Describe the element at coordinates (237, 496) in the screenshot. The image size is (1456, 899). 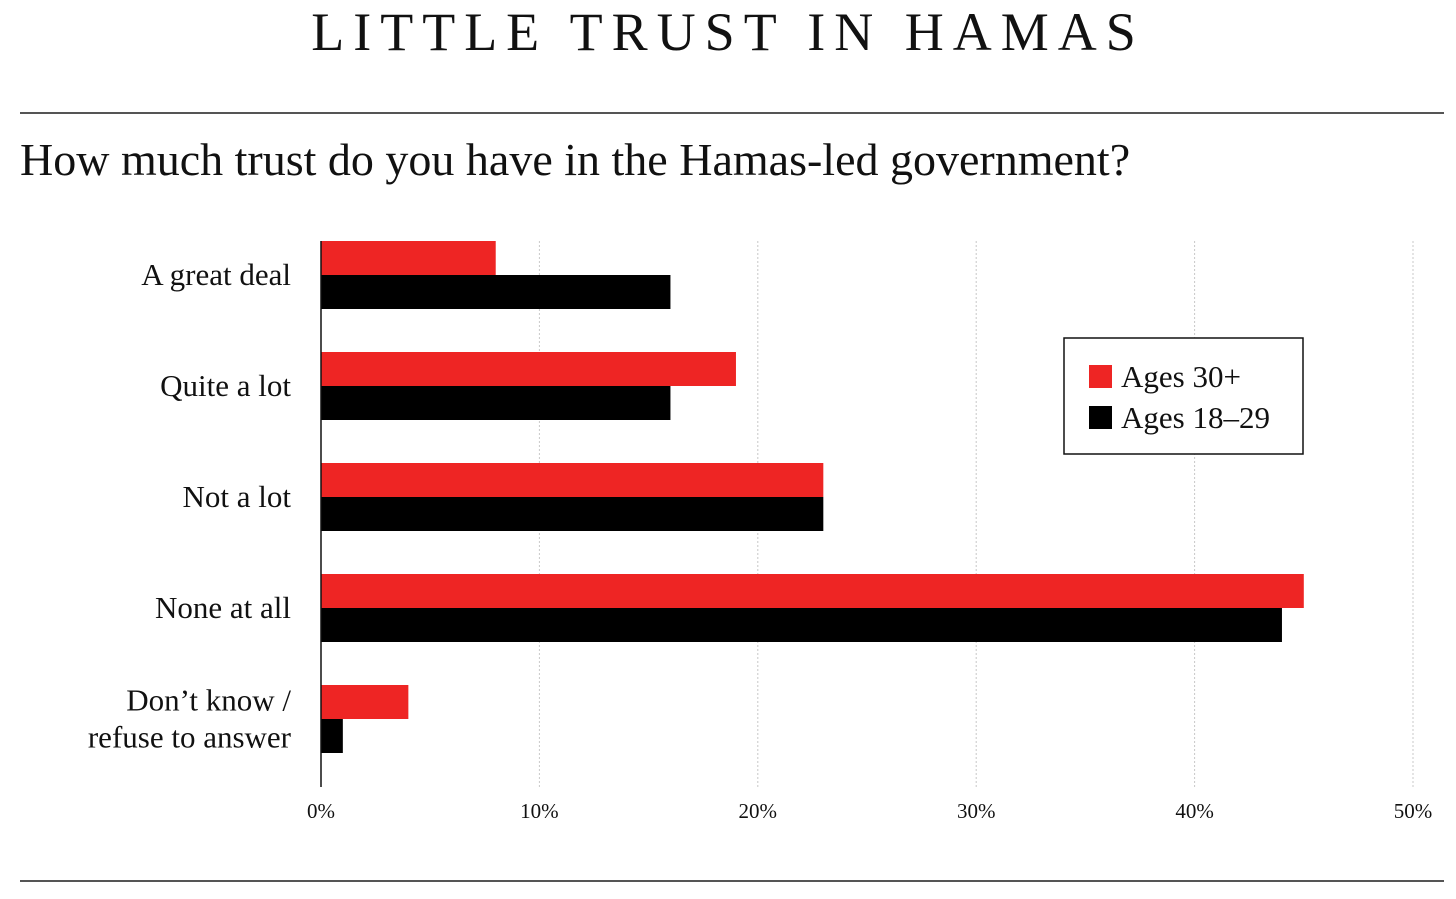
I see `category-label-2: Not a lot` at that location.